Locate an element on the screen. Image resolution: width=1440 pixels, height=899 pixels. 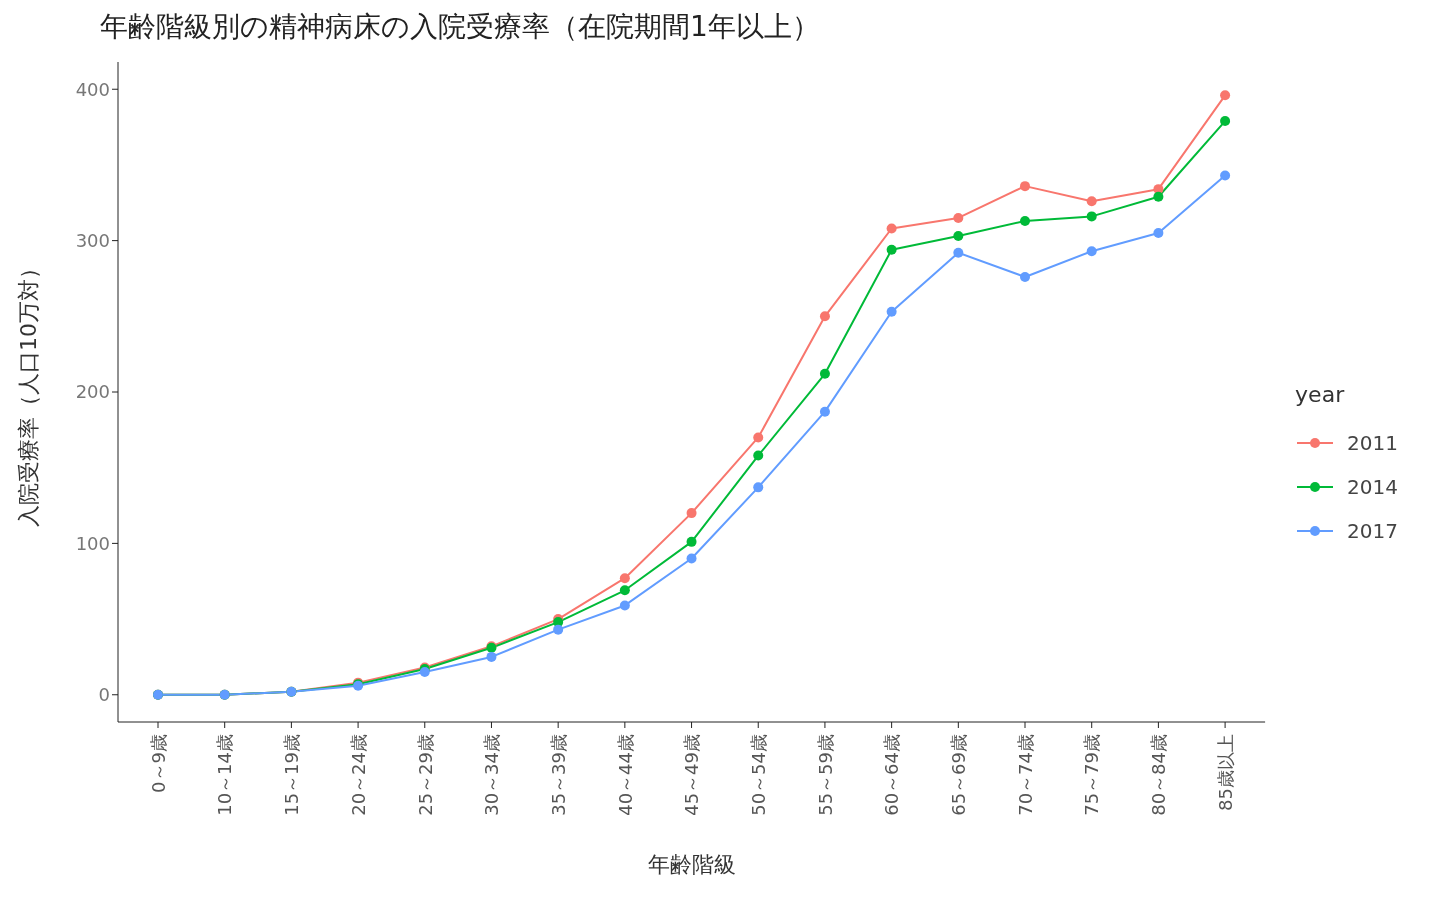
x-tick-label: 80～84歳 is located at coordinates (1159, 775).